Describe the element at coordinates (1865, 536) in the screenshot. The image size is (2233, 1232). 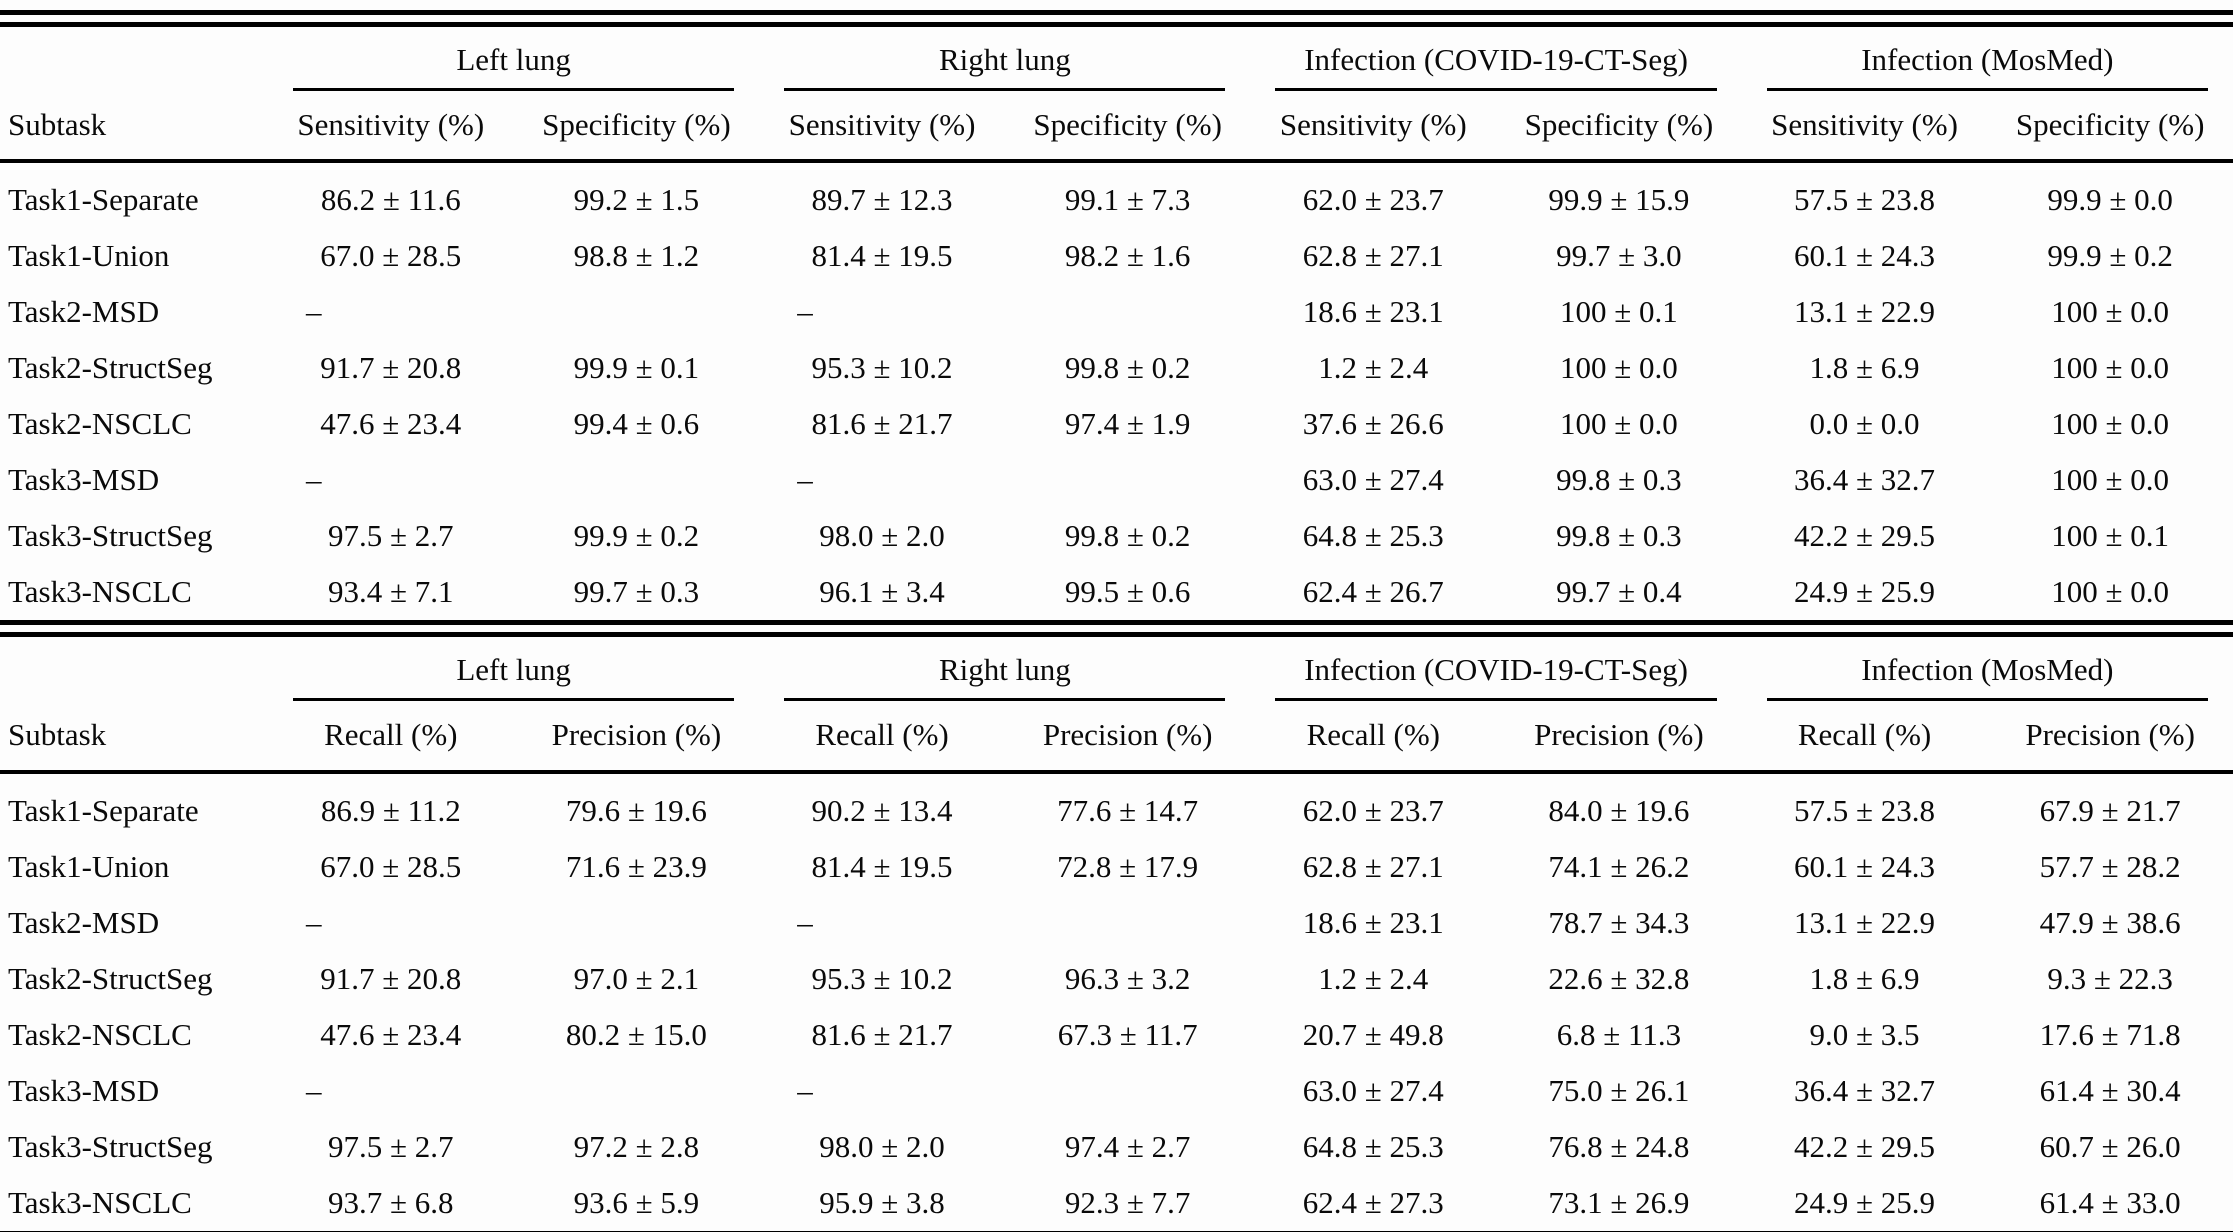
I see `value-cell: 42.2 ± 29.5` at that location.